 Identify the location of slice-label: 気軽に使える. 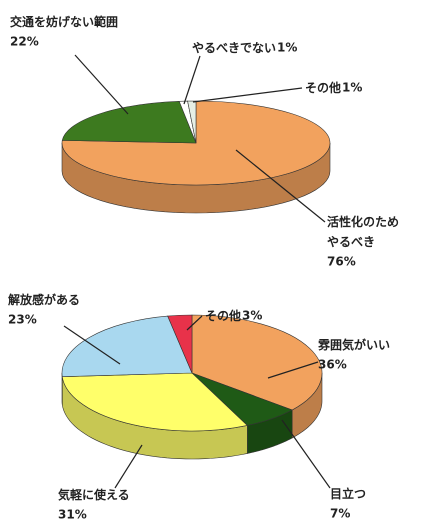
(94, 494).